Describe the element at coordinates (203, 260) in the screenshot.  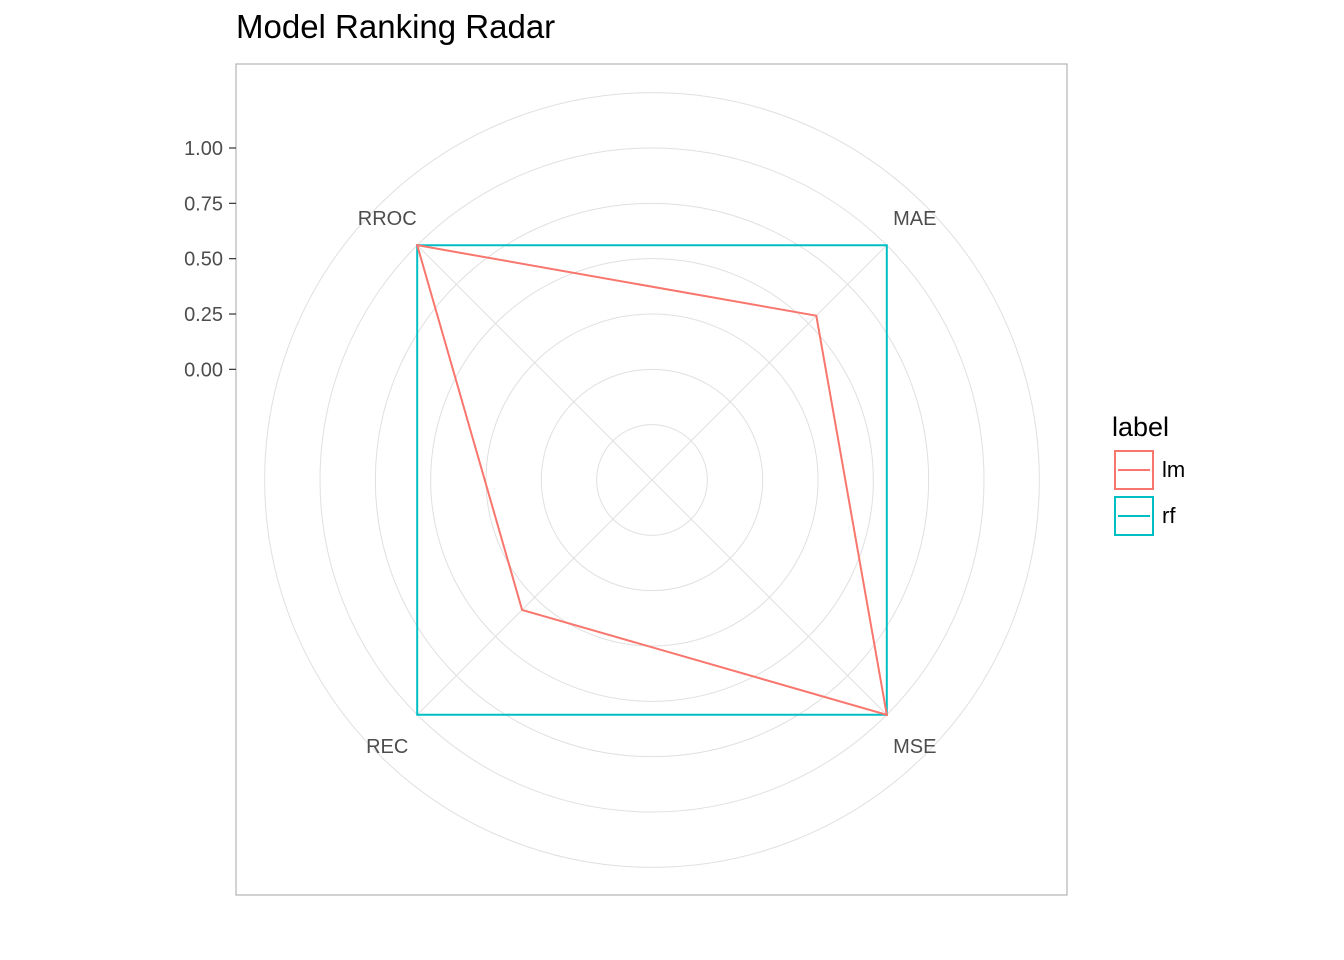
I see `radial-tick-label: 0.50` at that location.